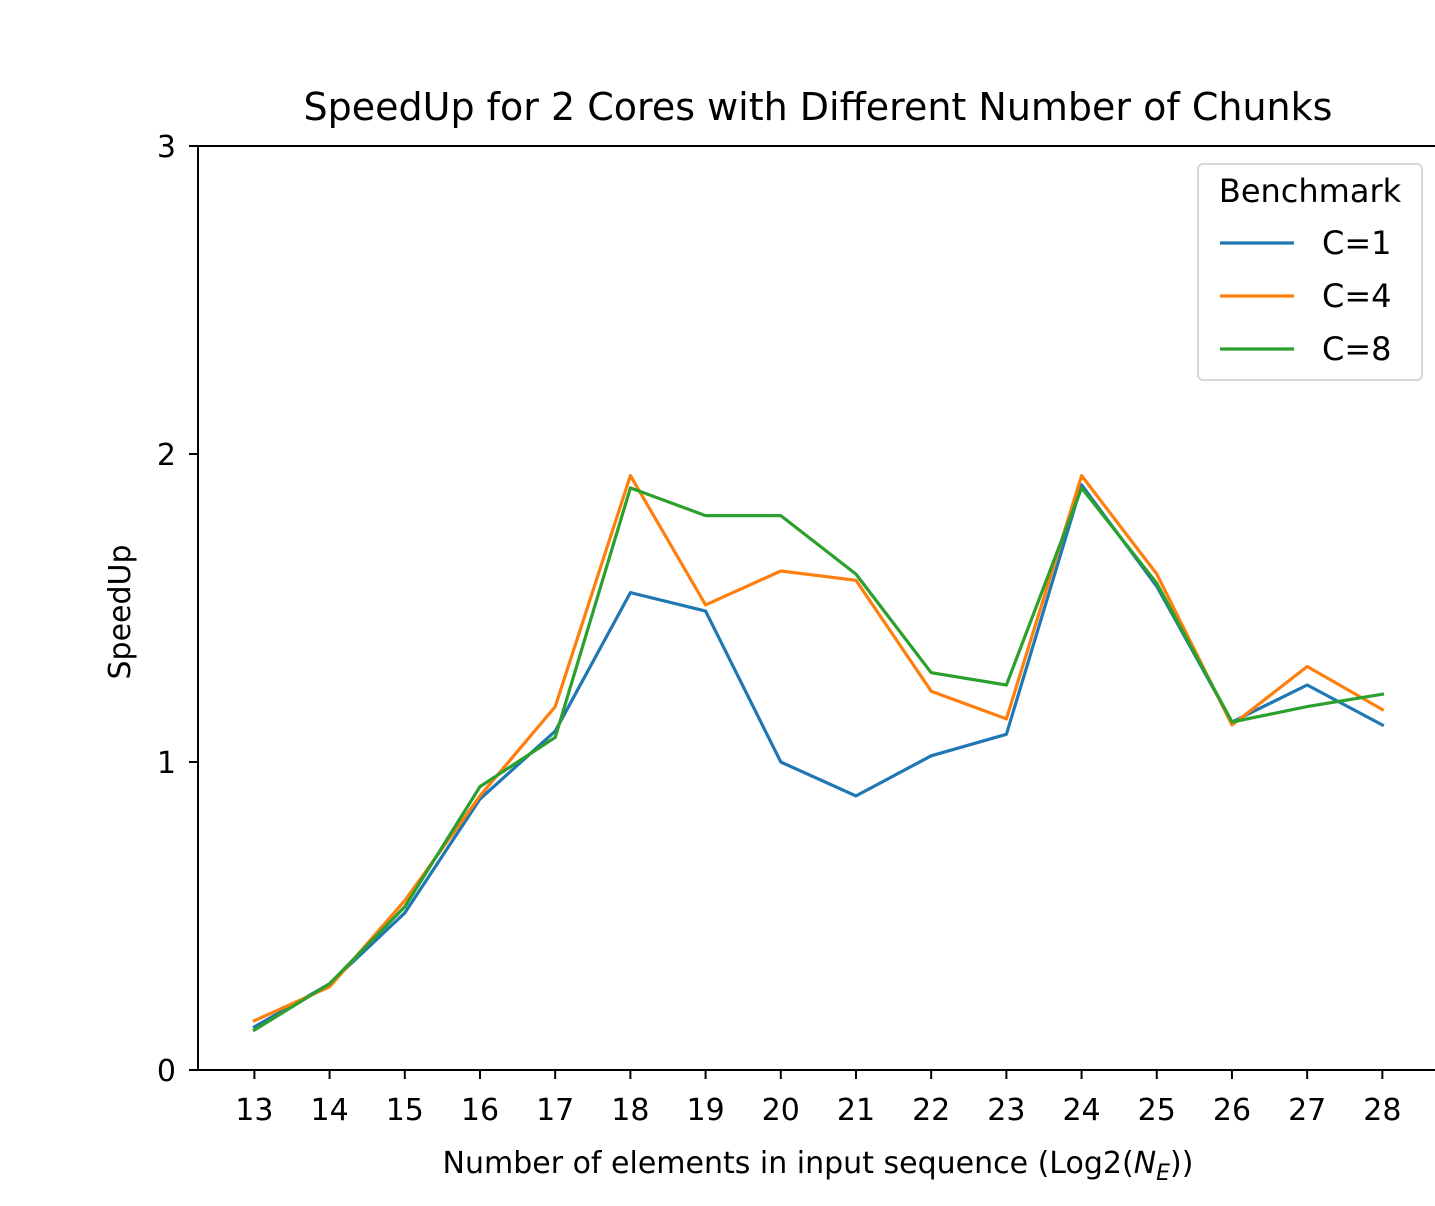 The height and width of the screenshot is (1206, 1435). I want to click on y-axis-label: SpeedUp, so click(120, 611).